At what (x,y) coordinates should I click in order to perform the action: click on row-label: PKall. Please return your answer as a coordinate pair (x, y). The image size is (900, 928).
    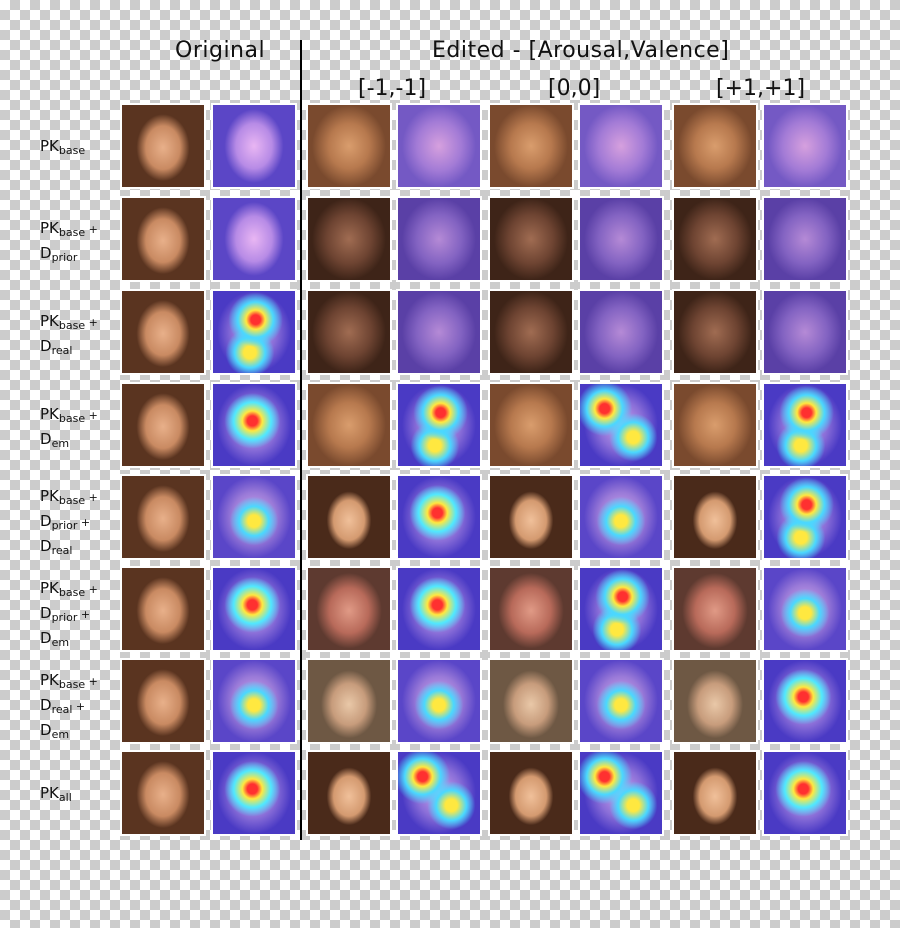
    Looking at the image, I should click on (79, 795).